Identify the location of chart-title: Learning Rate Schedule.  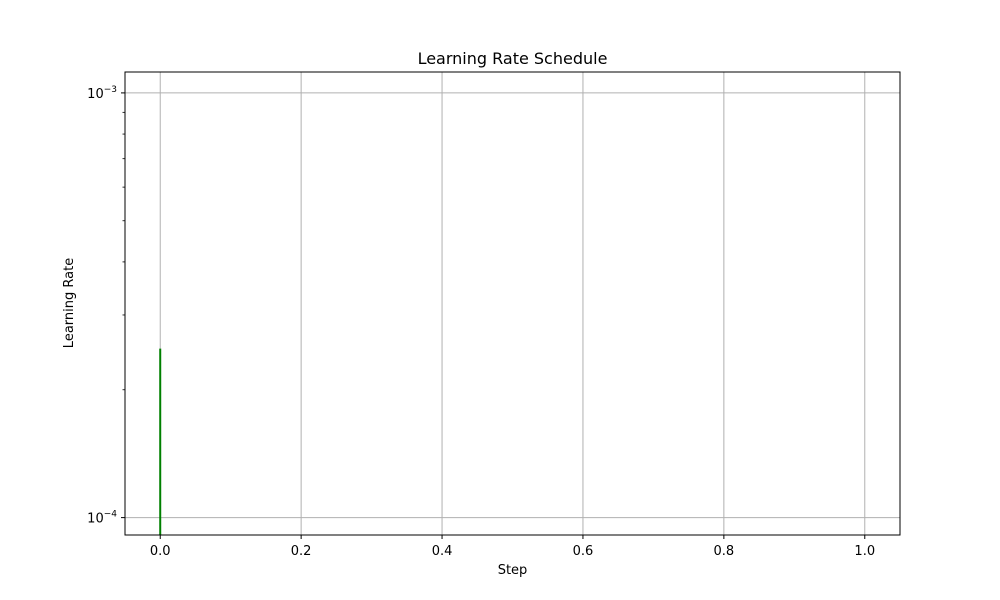
(513, 58).